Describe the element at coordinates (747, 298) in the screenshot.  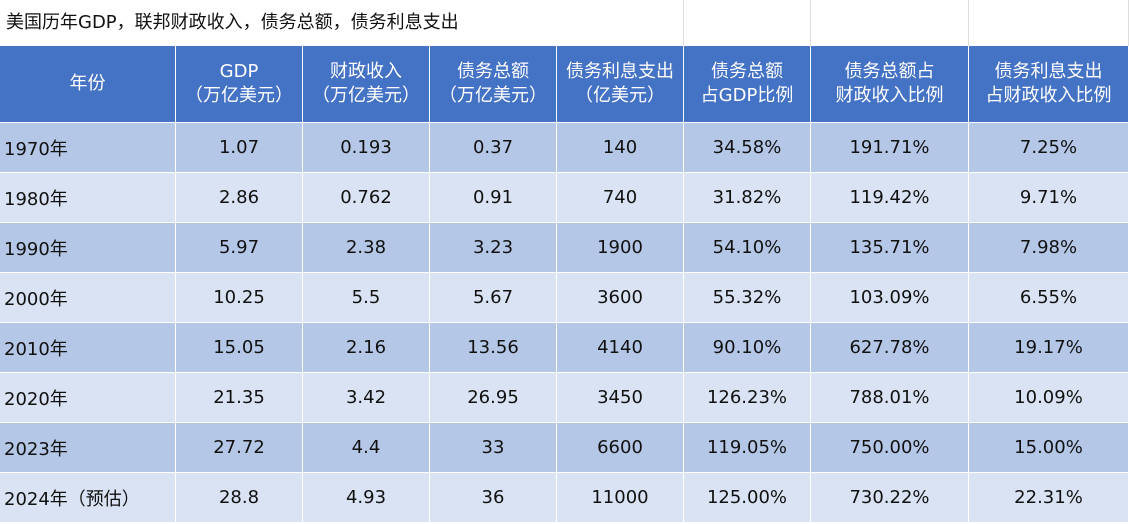
I see `table-cell: 55.32%` at that location.